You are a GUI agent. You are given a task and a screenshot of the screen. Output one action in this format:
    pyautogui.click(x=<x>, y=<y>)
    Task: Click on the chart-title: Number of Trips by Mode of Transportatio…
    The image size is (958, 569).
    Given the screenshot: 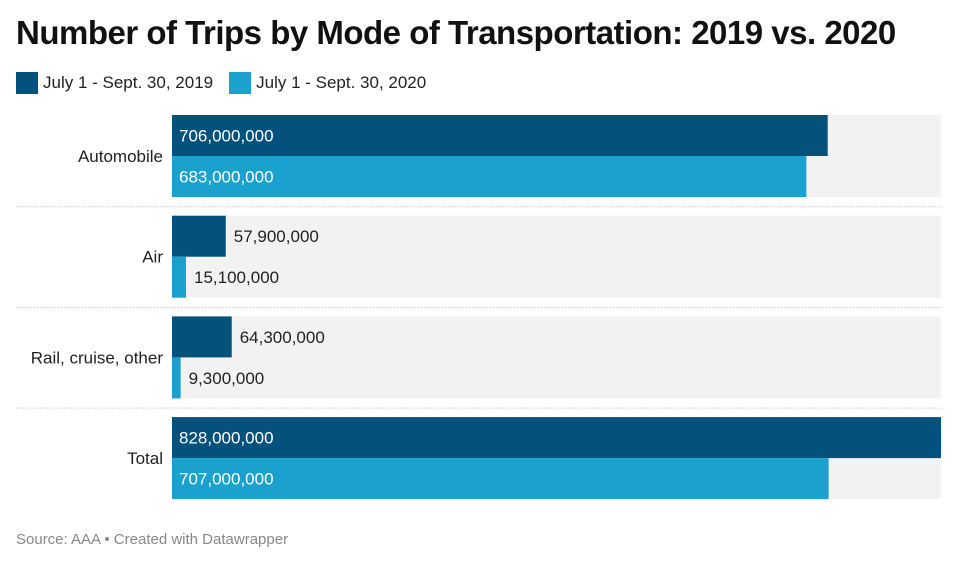 What is the action you would take?
    pyautogui.click(x=456, y=32)
    